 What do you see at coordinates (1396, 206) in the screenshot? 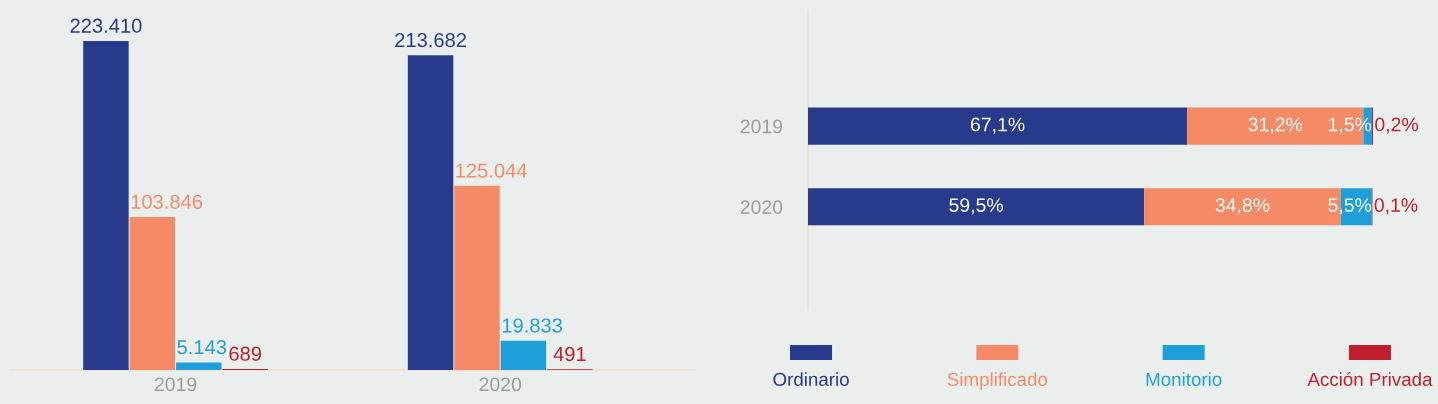
I see `data-label: 0,1%` at bounding box center [1396, 206].